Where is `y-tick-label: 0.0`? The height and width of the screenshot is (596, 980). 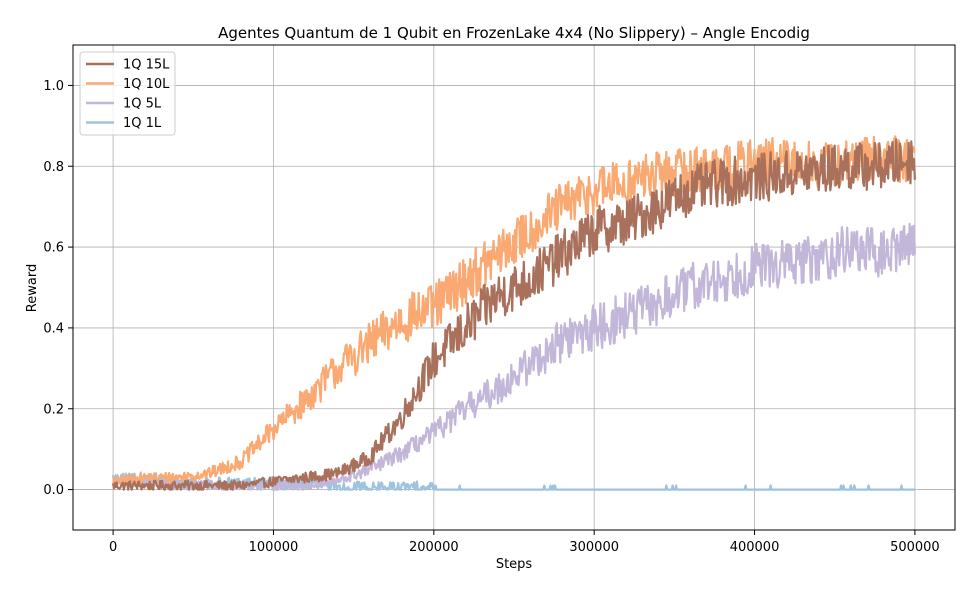 y-tick-label: 0.0 is located at coordinates (53, 490).